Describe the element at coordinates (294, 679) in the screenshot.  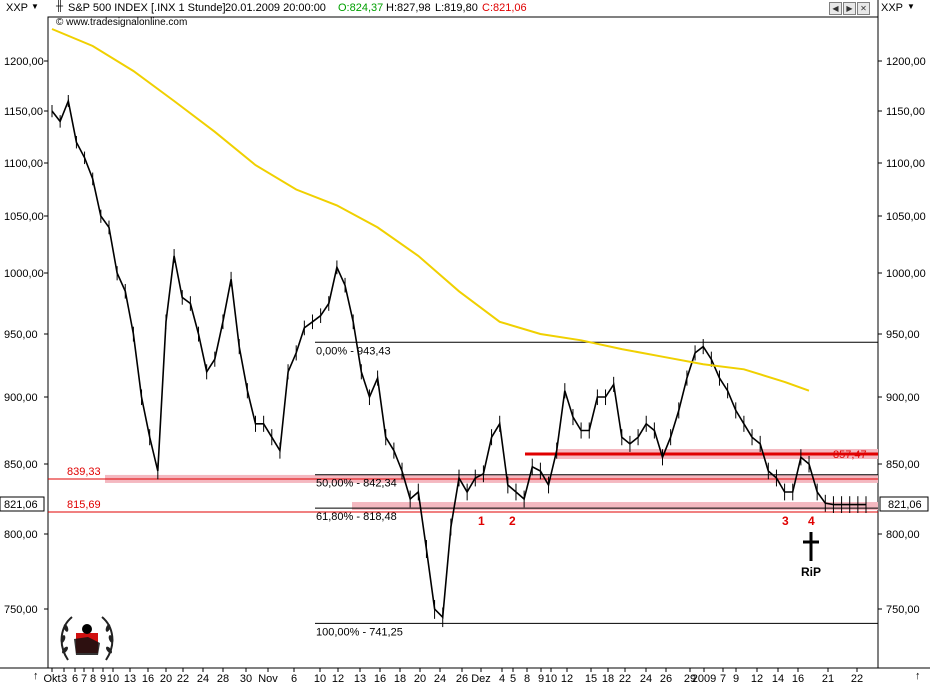
I see `x-tick-label-15: 6` at that location.